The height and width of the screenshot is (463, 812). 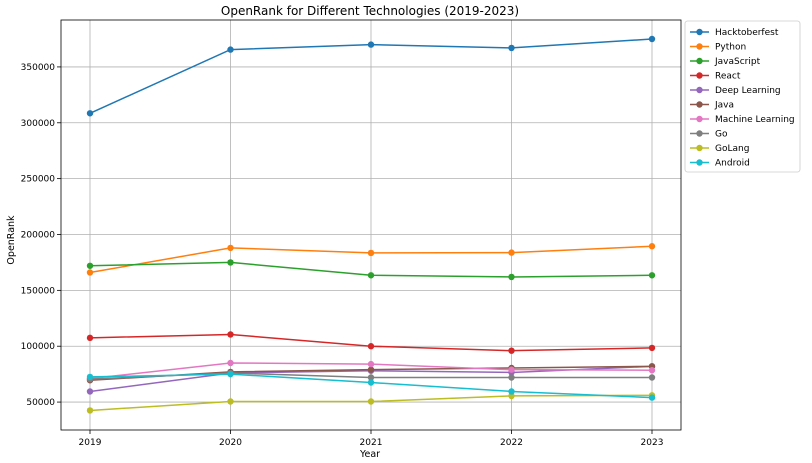 I want to click on x-tick-label: 2021, so click(x=371, y=443).